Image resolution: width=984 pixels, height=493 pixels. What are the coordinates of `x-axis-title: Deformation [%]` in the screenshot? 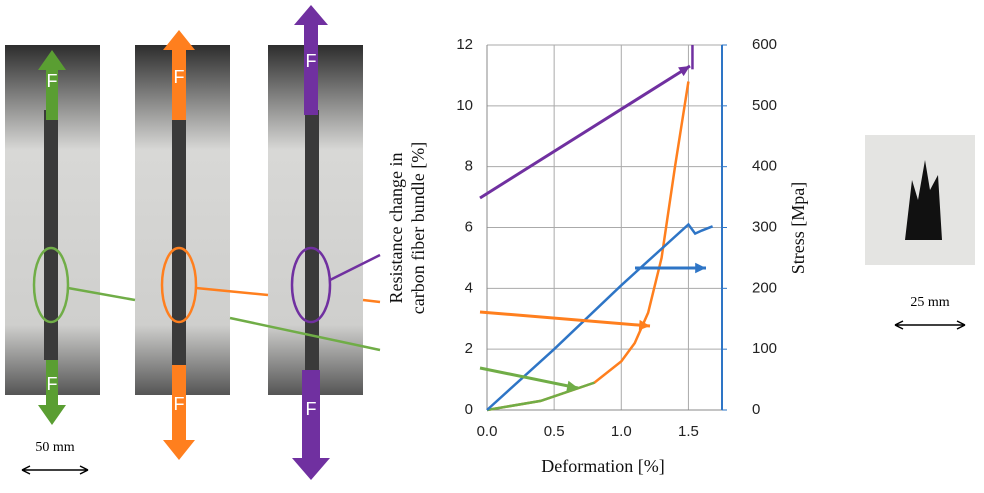 It's located at (602, 466).